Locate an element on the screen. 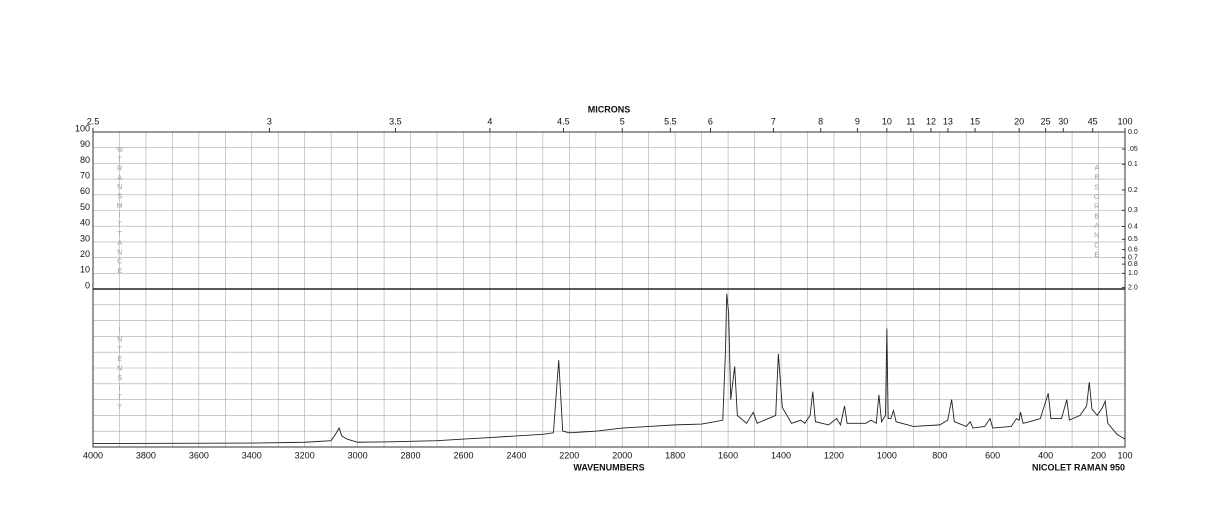  x-tick-label: 2000 is located at coordinates (622, 455).